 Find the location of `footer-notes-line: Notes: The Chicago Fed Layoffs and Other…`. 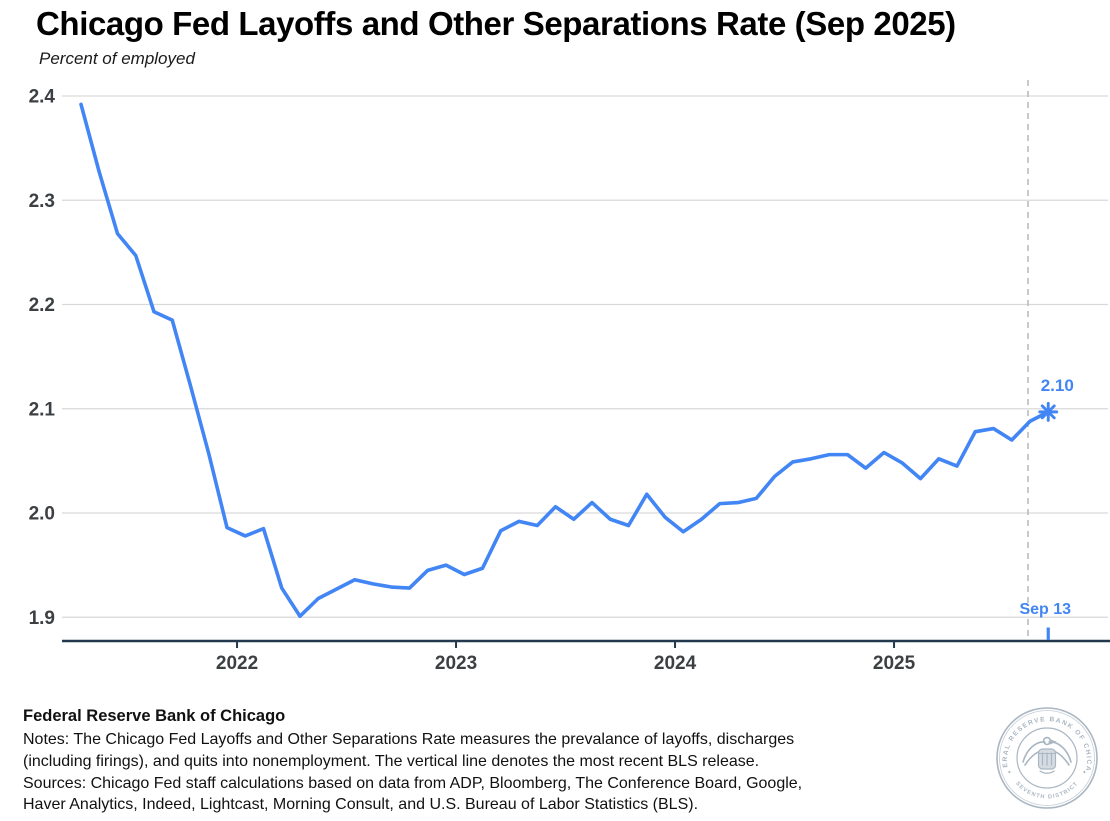

footer-notes-line: Notes: The Chicago Fed Layoffs and Other… is located at coordinates (409, 739).